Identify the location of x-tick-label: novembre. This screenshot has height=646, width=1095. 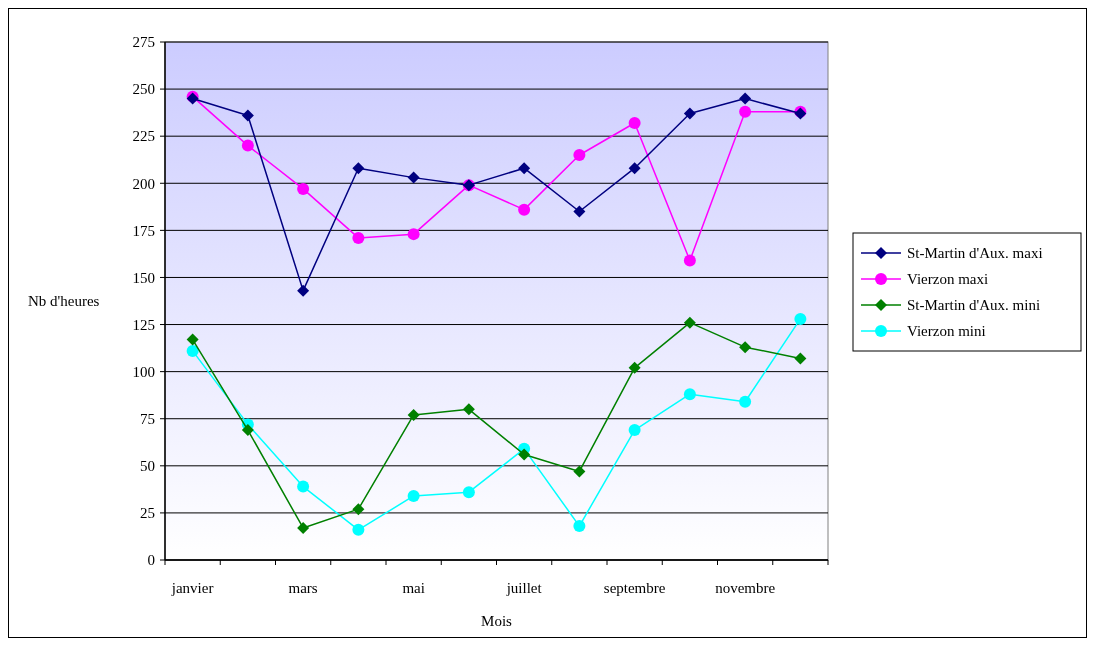
(745, 588).